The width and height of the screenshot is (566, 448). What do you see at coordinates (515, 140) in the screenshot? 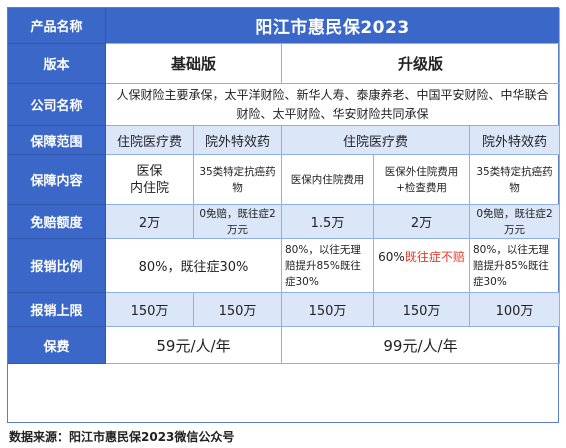
I see `scope-upgrade-outpatient: 院外特效药` at bounding box center [515, 140].